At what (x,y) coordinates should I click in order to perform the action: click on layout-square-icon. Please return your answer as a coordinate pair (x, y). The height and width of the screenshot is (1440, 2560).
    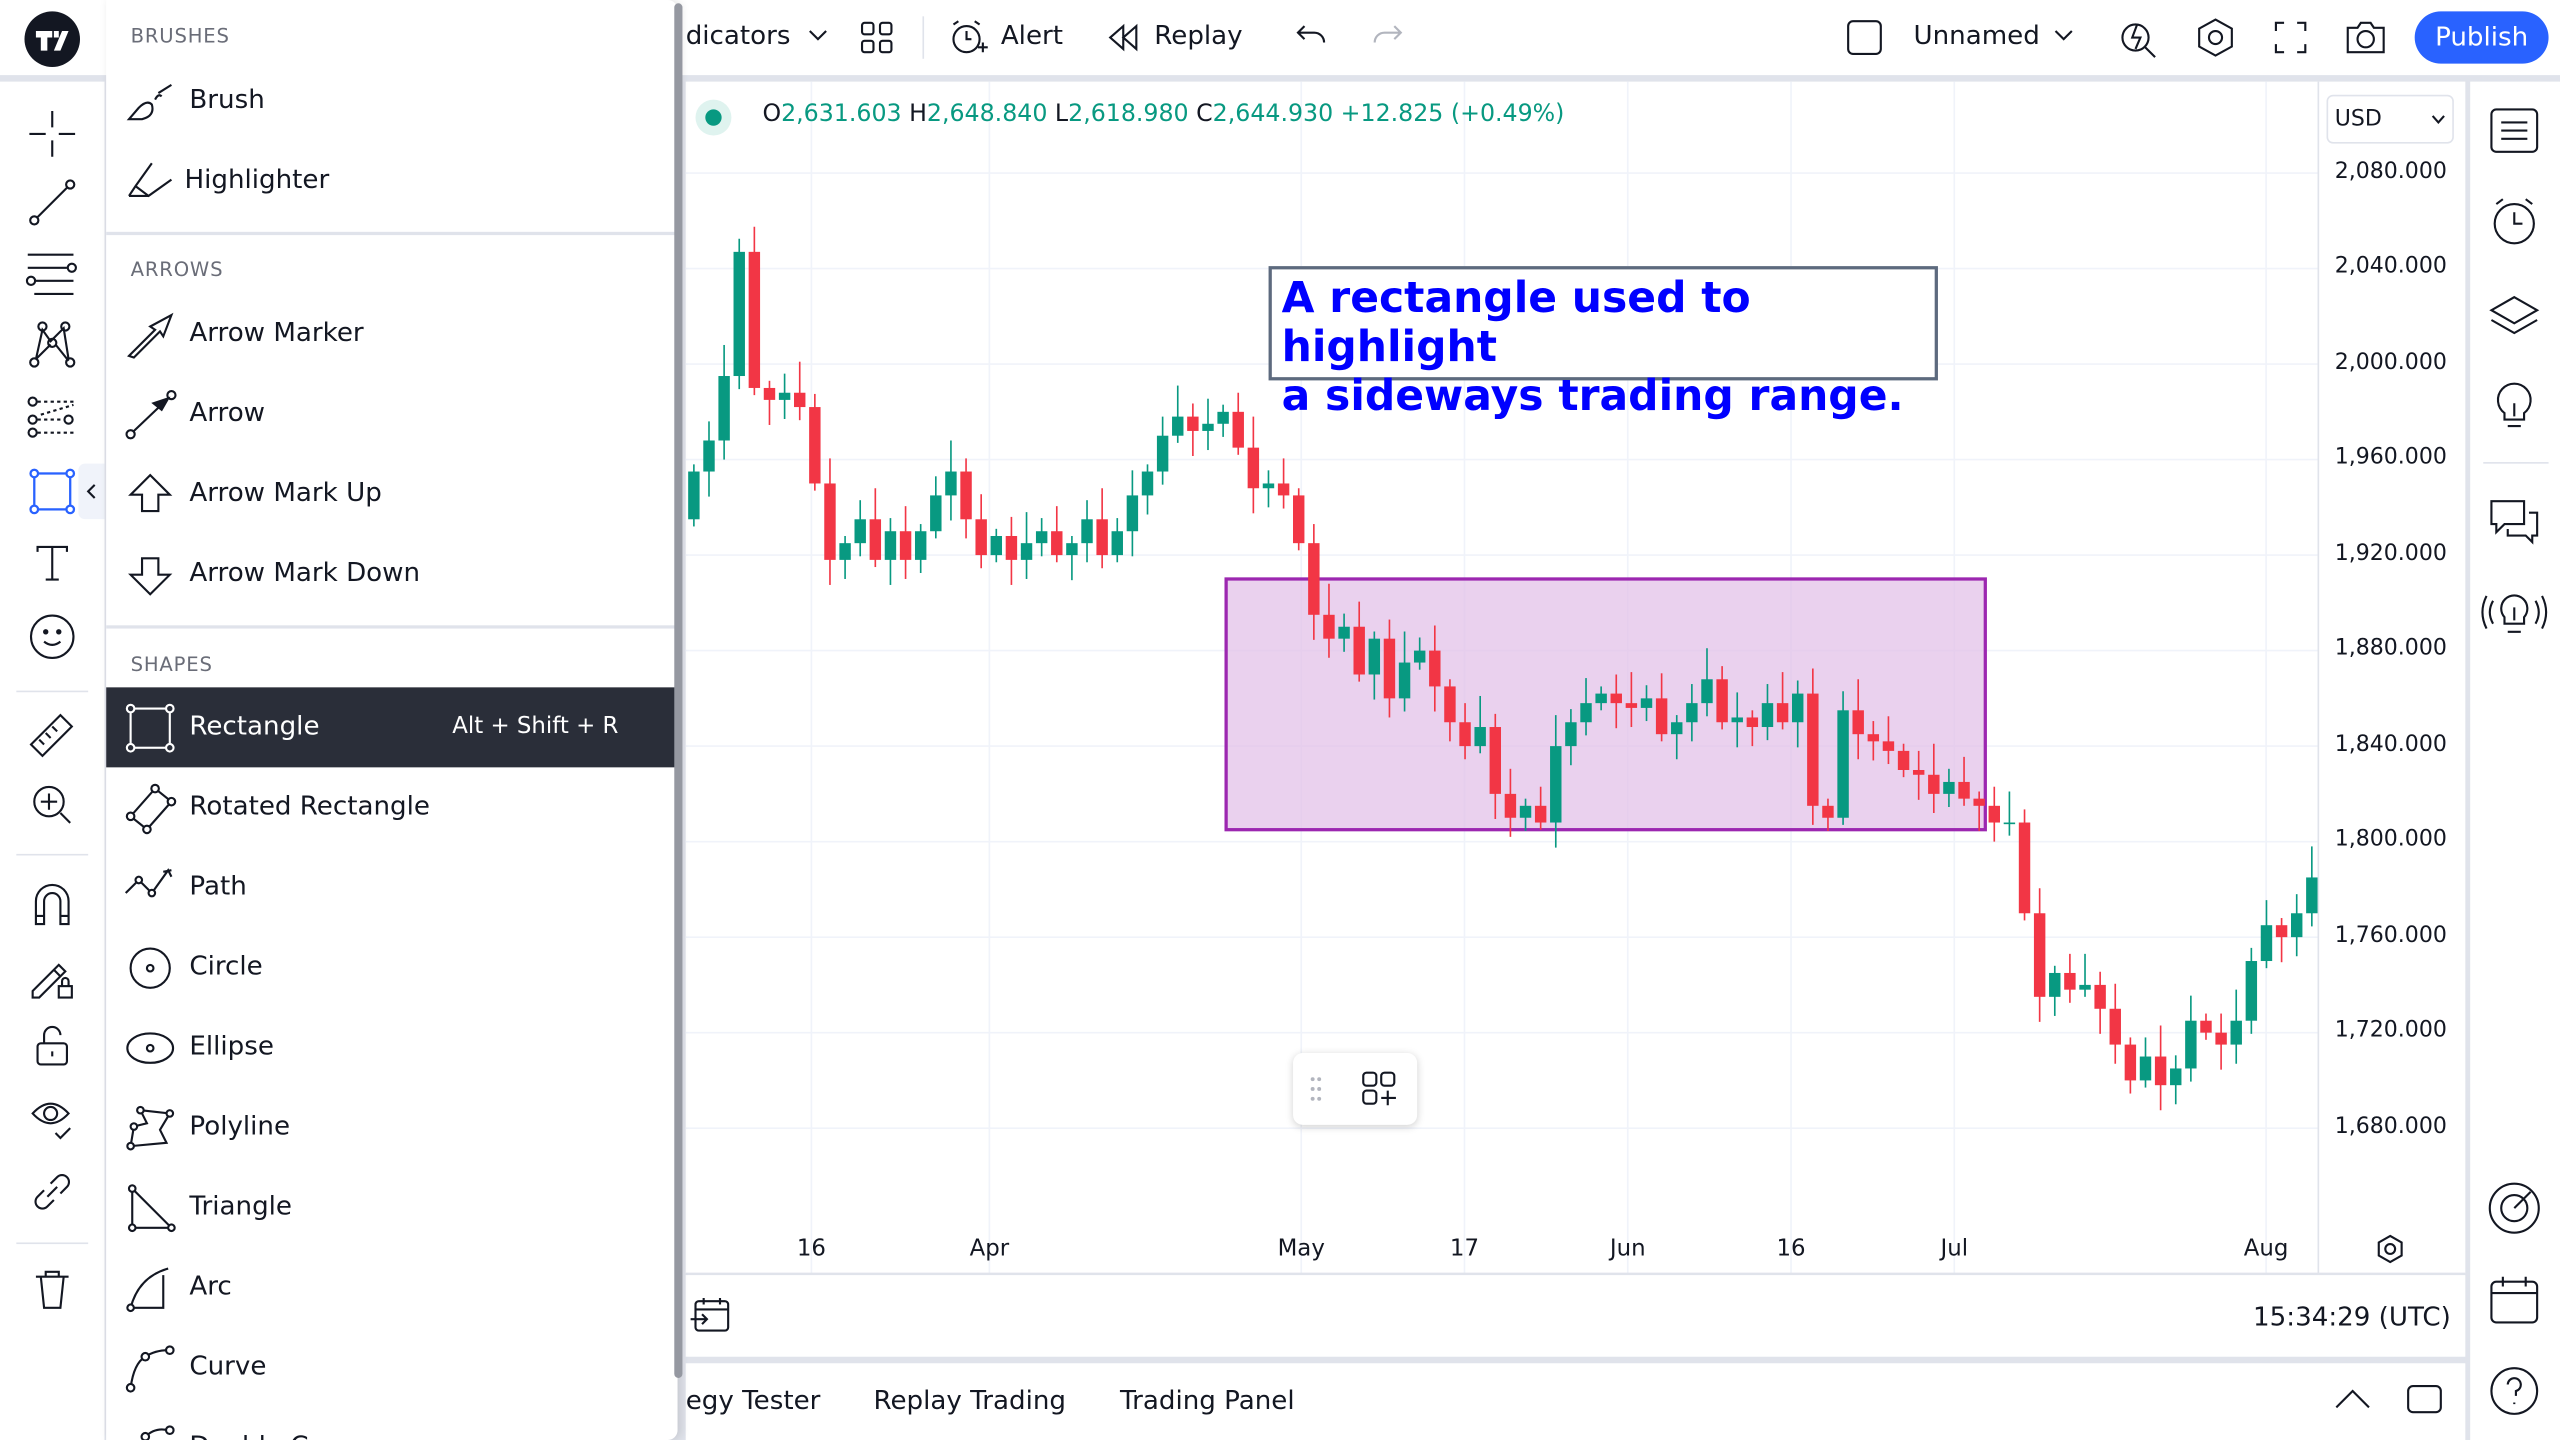
    Looking at the image, I should click on (1865, 38).